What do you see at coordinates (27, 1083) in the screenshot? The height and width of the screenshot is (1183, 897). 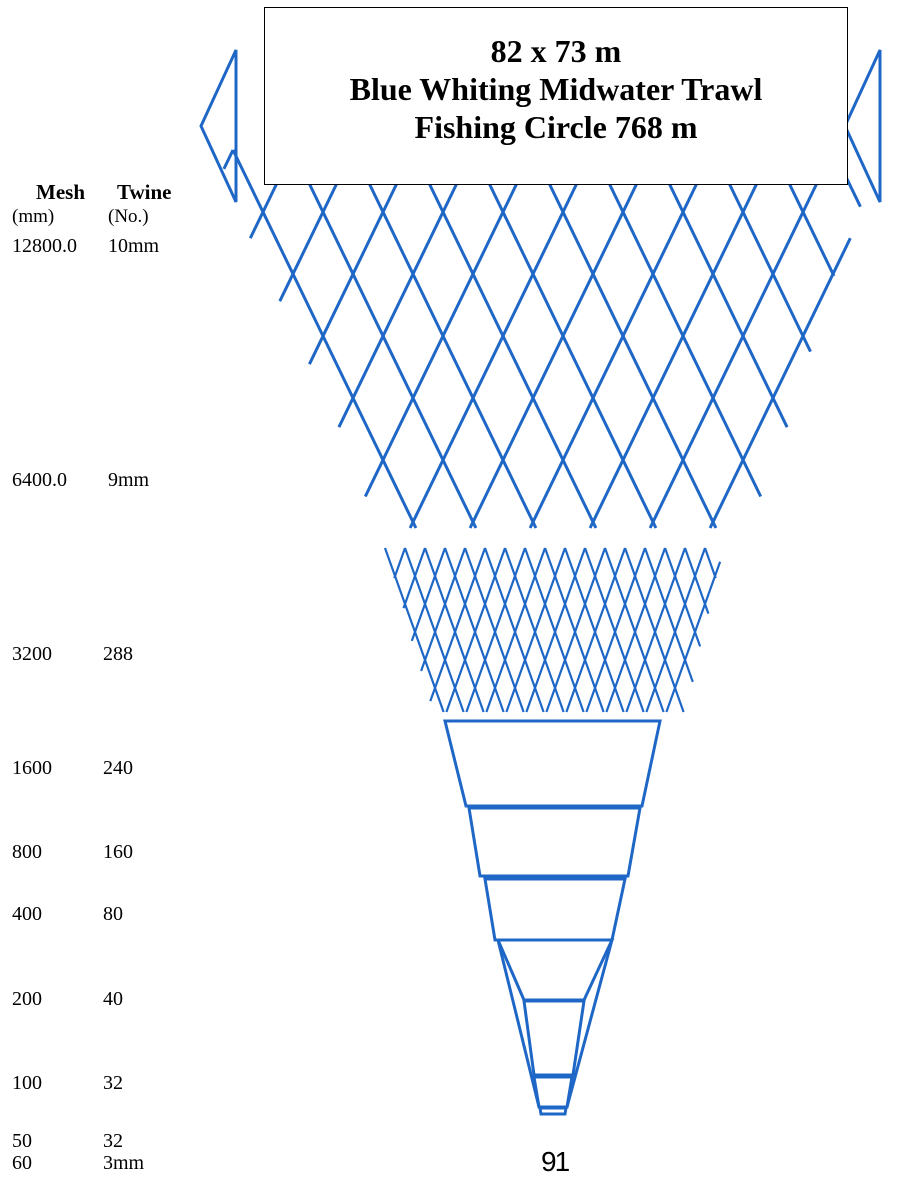 I see `mesh-size-label: 100` at bounding box center [27, 1083].